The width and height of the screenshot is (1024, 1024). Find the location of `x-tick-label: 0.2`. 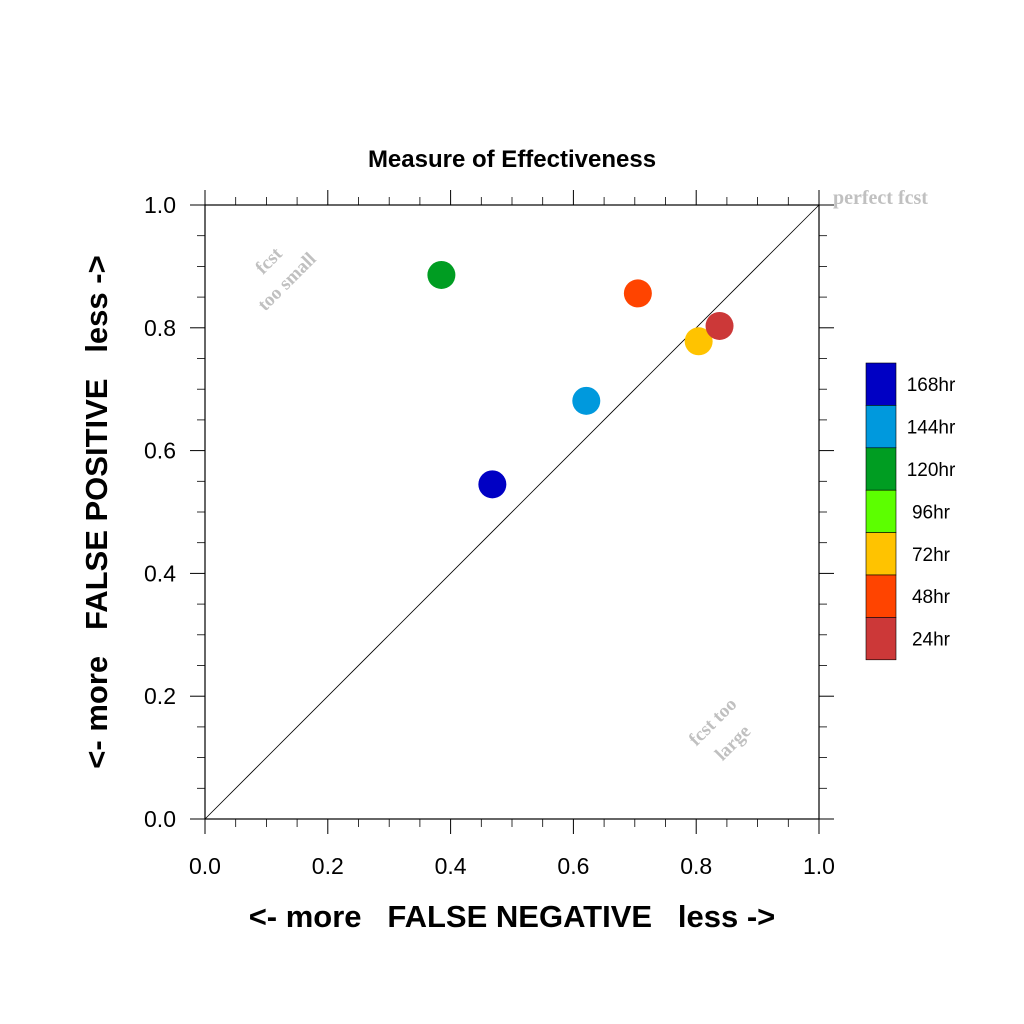

x-tick-label: 0.2 is located at coordinates (328, 866).